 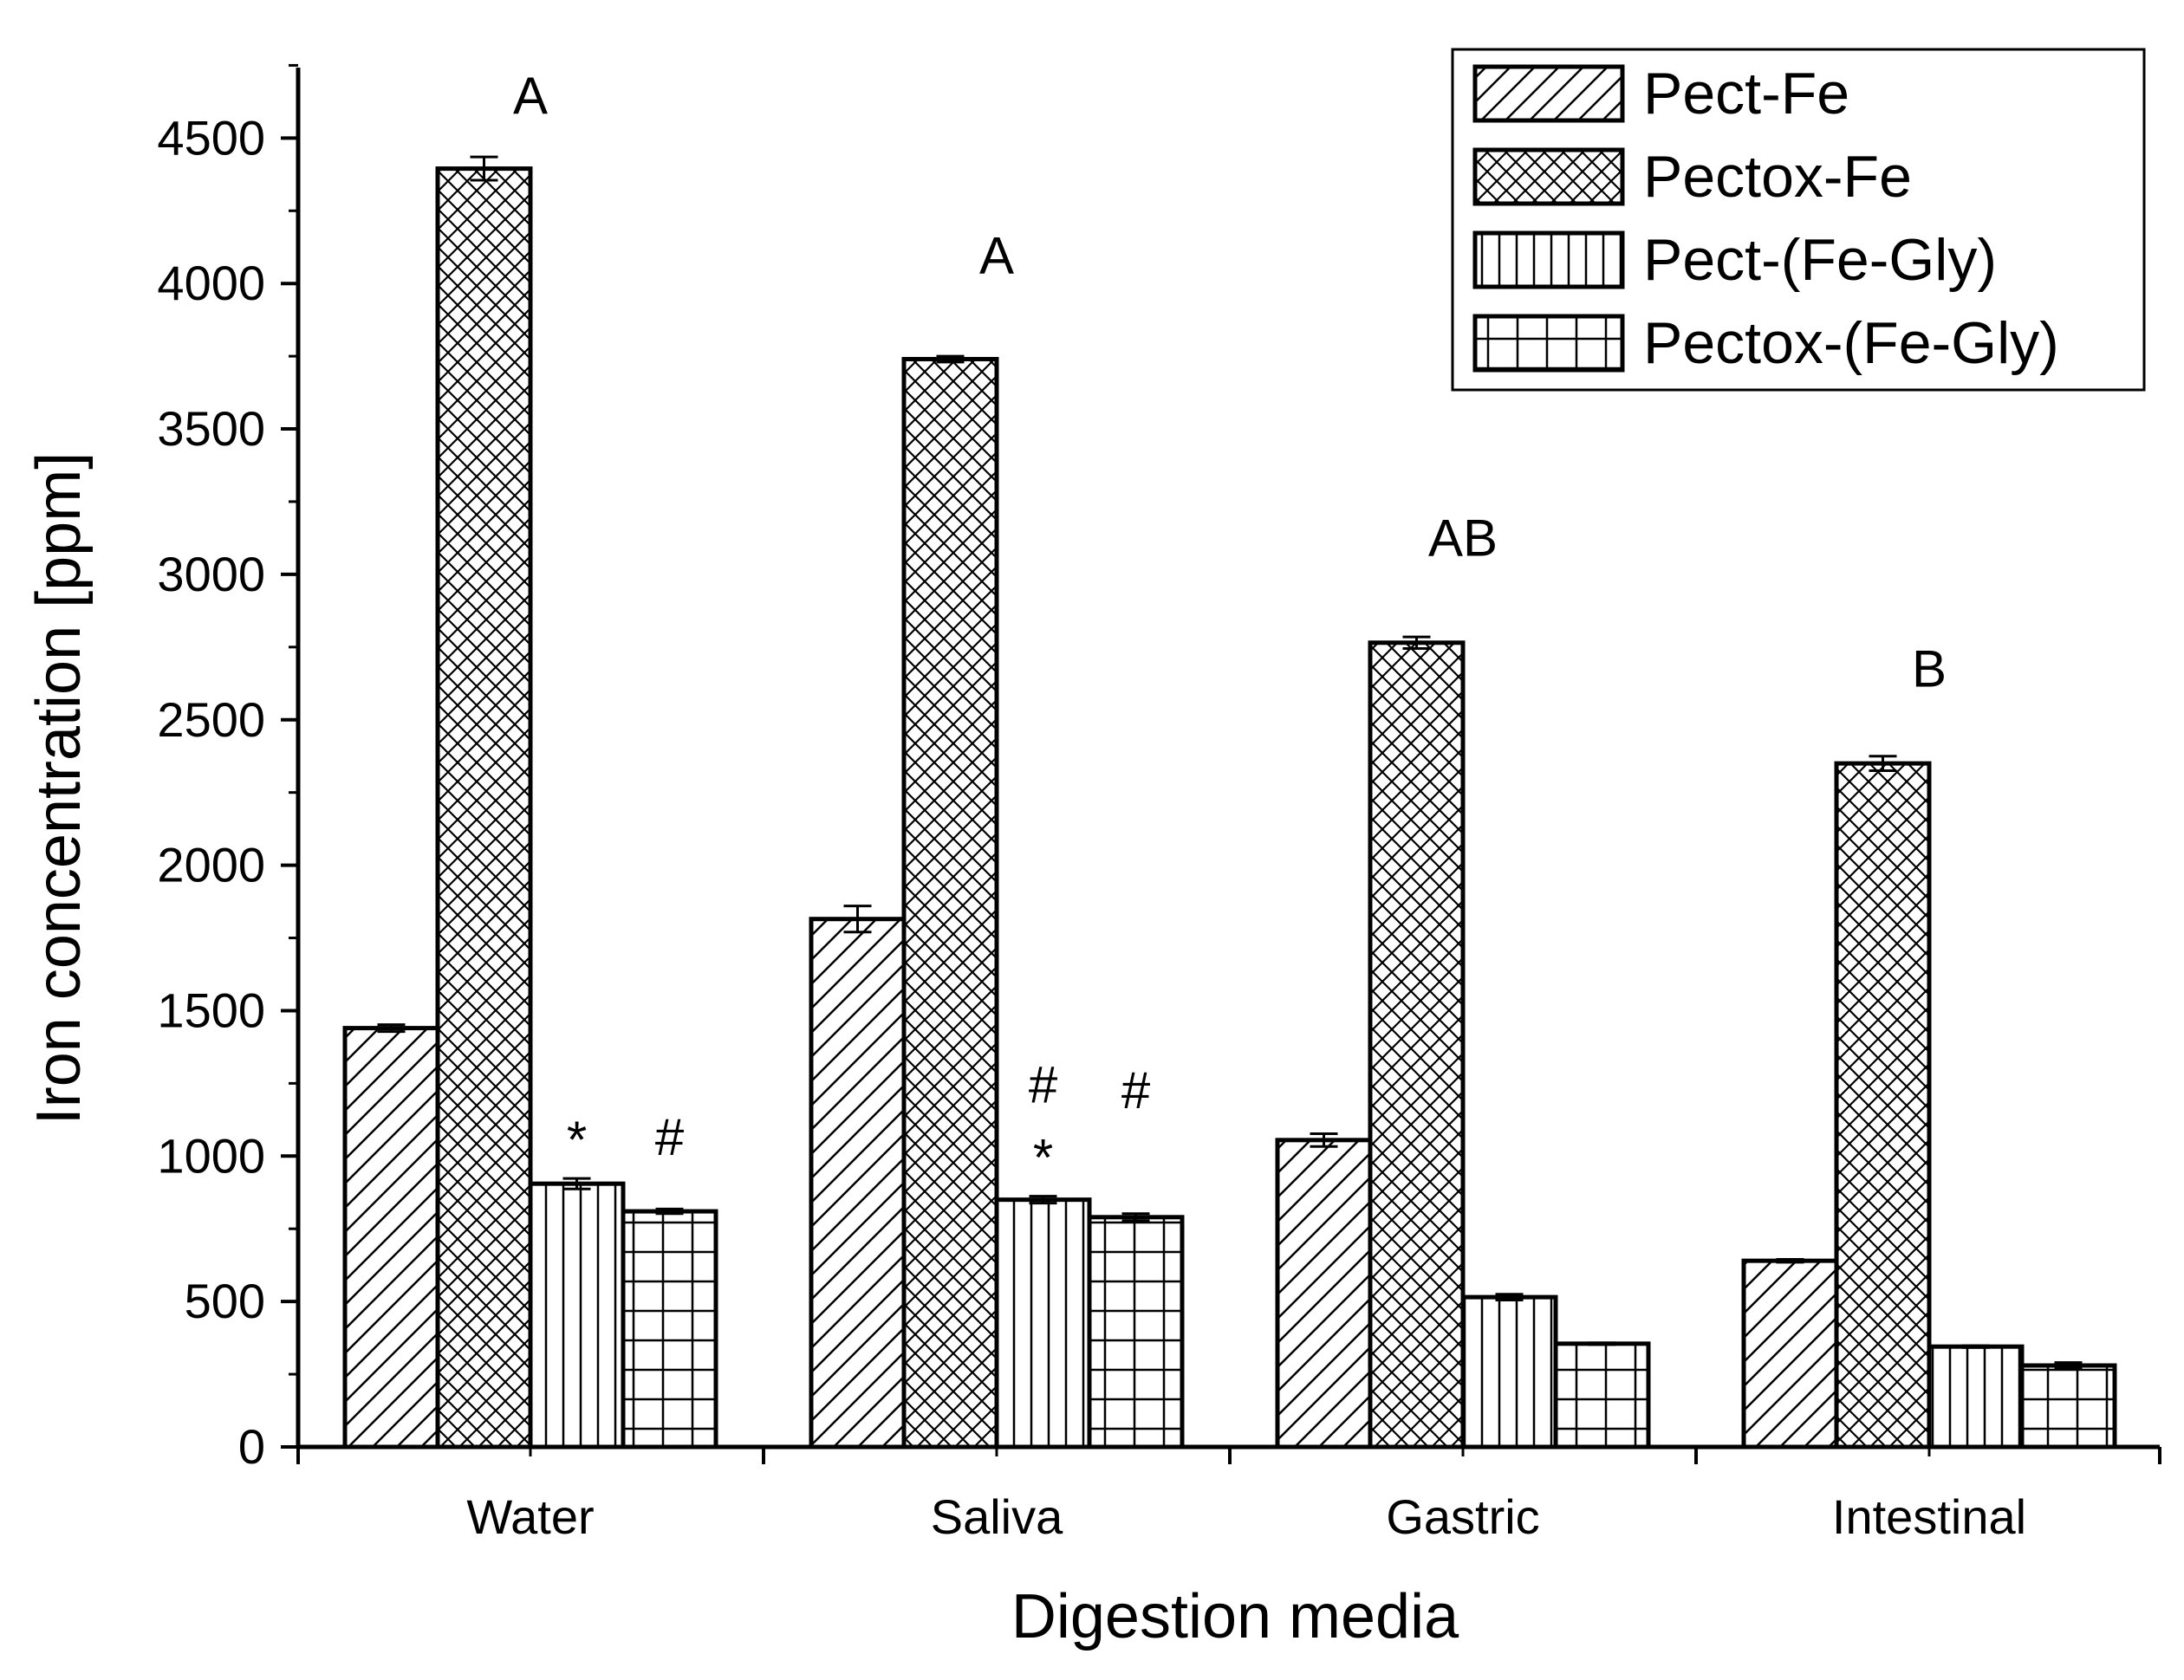 I want to click on y-axis-ticks: 0 500 1000 1500 2000 2500 3000 3500 4000 4500, so click(x=227, y=768).